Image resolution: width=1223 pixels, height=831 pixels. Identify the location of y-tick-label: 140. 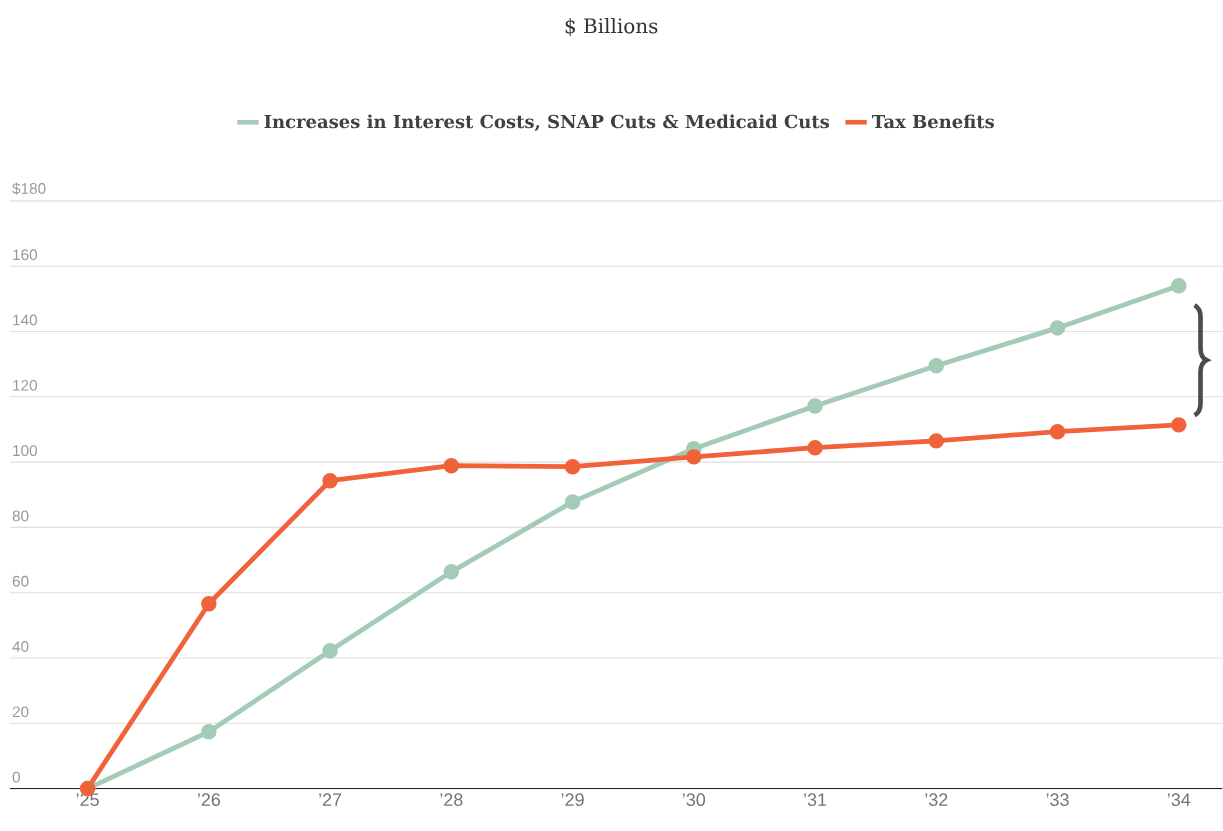
(25, 320).